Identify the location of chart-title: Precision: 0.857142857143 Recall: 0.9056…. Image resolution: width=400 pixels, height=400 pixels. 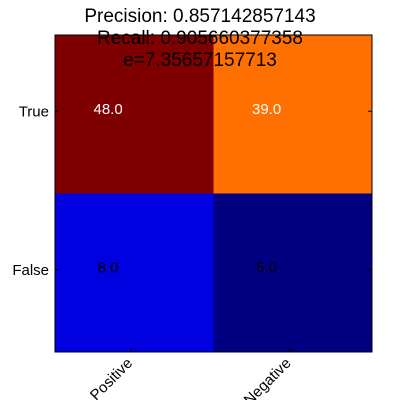
(199, 38).